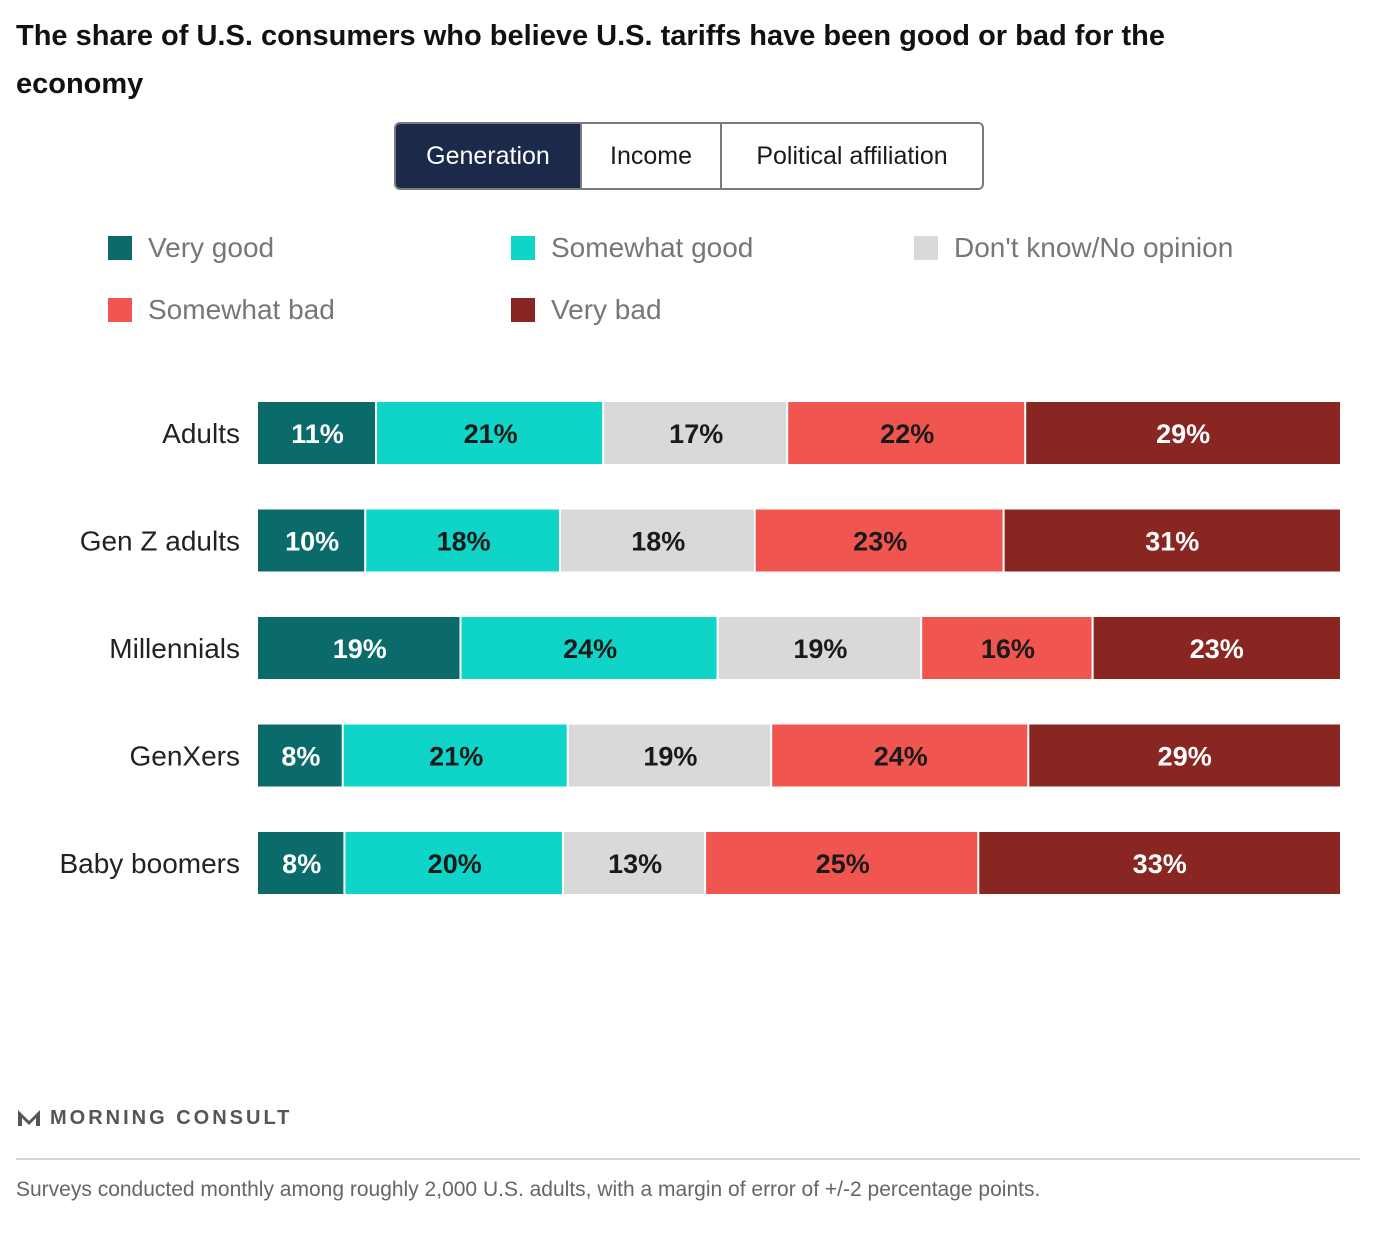 This screenshot has height=1242, width=1378. Describe the element at coordinates (652, 156) in the screenshot. I see `tab-income: Income` at that location.